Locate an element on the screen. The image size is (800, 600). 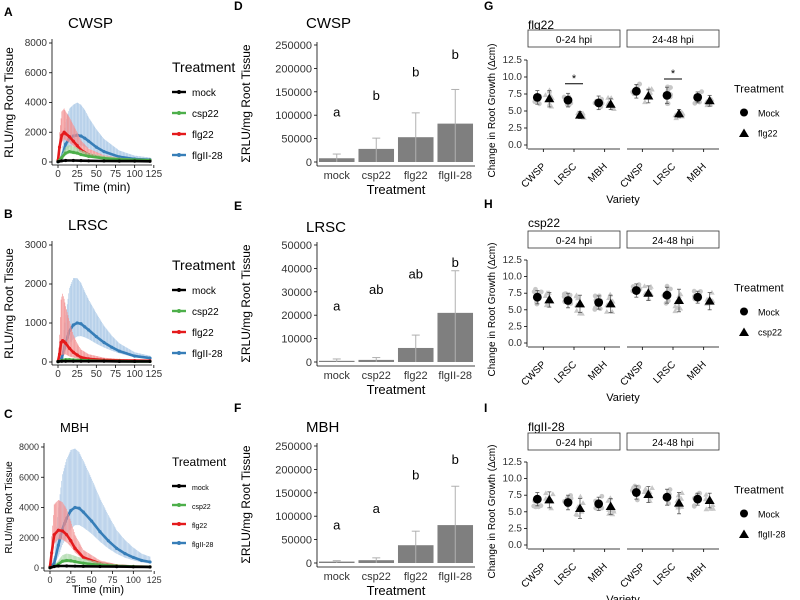
significance-letter: a is located at coordinates (337, 305).